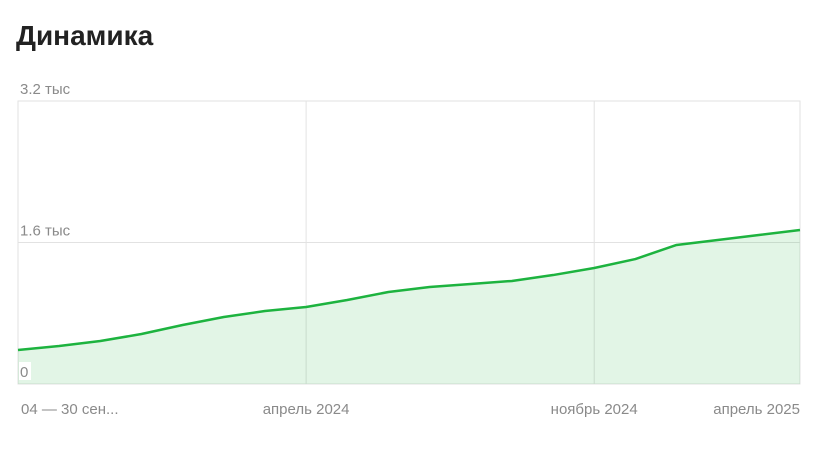 The image size is (832, 454). I want to click on x-tick-label: апрель 2024, so click(306, 409).